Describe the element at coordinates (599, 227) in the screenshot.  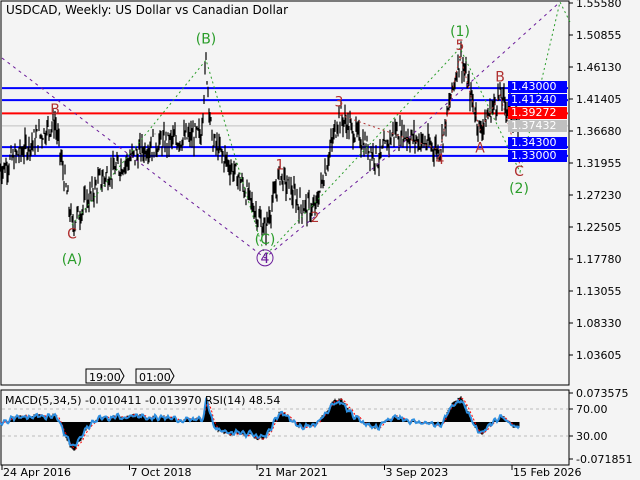
I see `y-tick-label: 1.22505` at that location.